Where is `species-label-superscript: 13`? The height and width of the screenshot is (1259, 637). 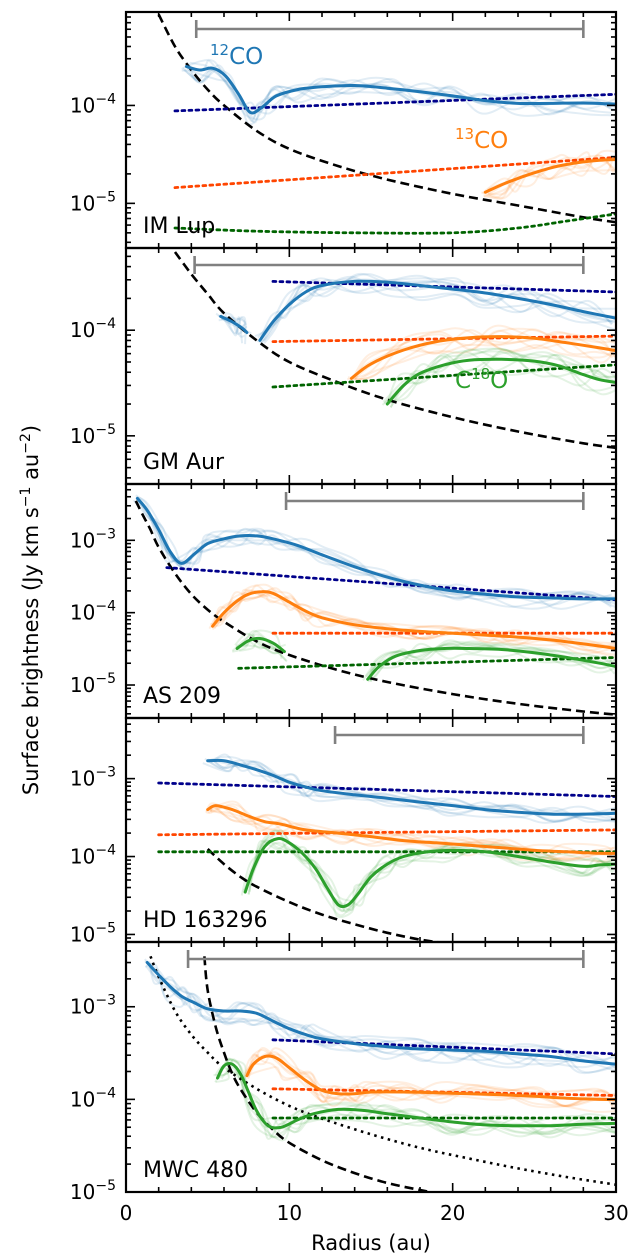
species-label-superscript: 13 is located at coordinates (464, 134).